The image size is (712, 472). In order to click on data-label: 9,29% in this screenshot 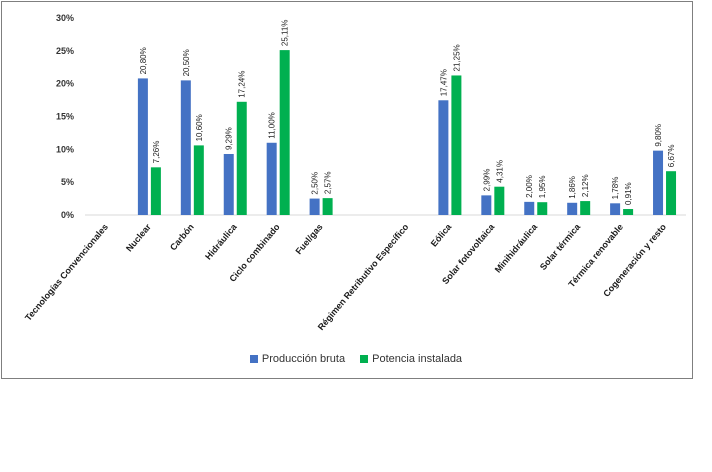, I will do `click(229, 138)`.